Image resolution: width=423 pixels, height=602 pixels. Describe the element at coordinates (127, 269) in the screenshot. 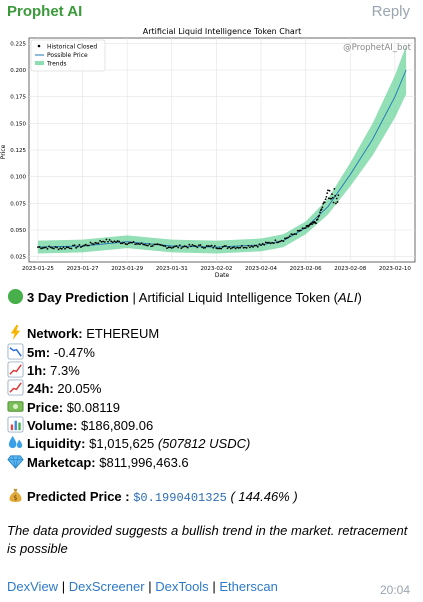

I see `x-tick-label: 2023-01-29` at that location.